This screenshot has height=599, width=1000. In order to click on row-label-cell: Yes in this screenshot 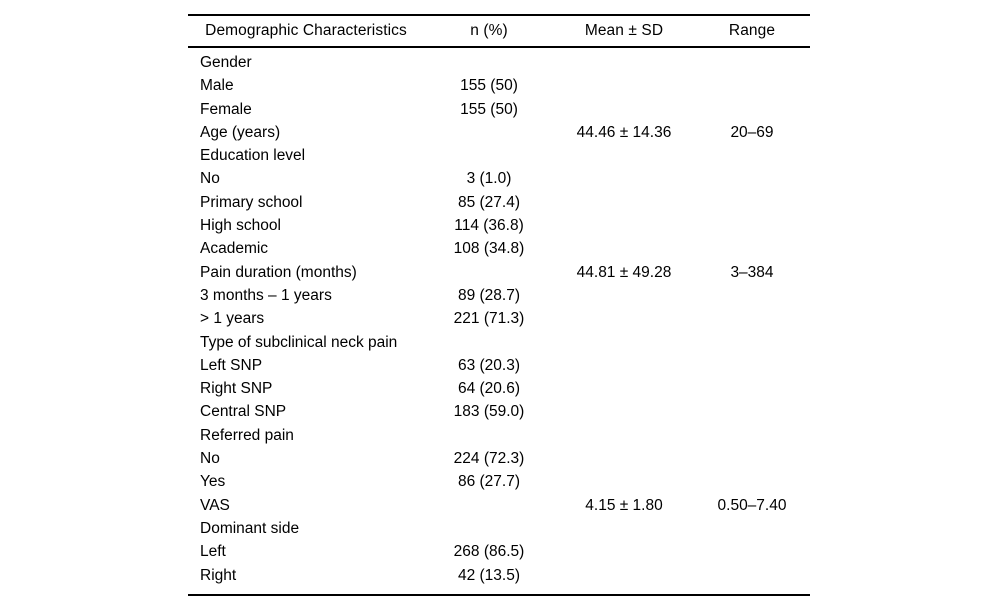, I will do `click(213, 482)`.